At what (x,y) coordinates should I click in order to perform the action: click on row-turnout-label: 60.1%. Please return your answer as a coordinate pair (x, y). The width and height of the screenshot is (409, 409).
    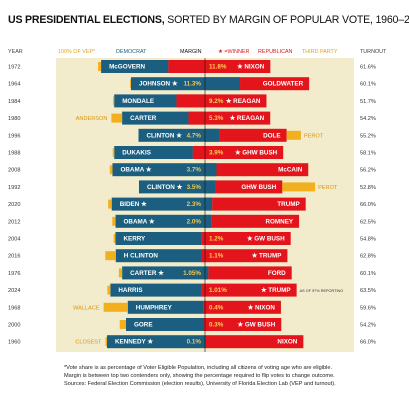
    Looking at the image, I should click on (368, 274).